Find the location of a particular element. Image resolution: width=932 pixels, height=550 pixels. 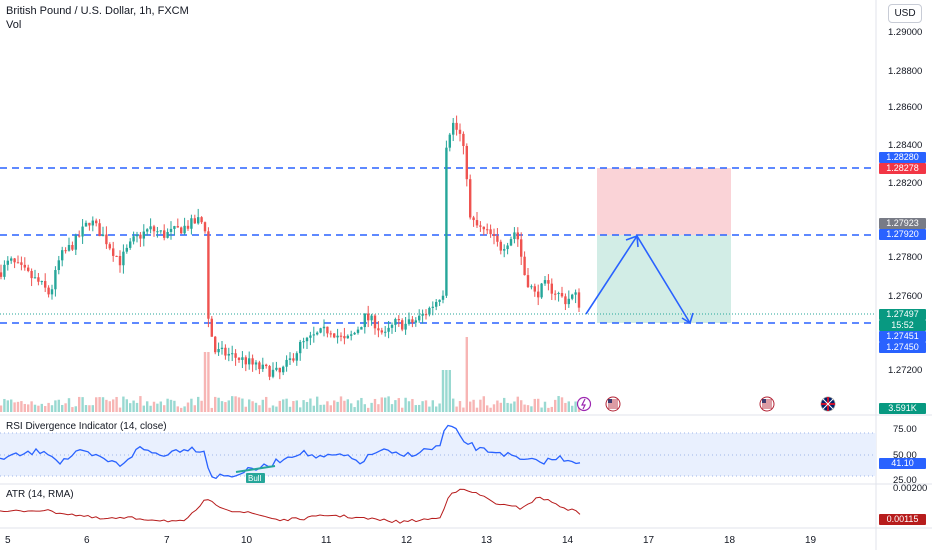

last-price-tag: 1.27497 is located at coordinates (902, 314).